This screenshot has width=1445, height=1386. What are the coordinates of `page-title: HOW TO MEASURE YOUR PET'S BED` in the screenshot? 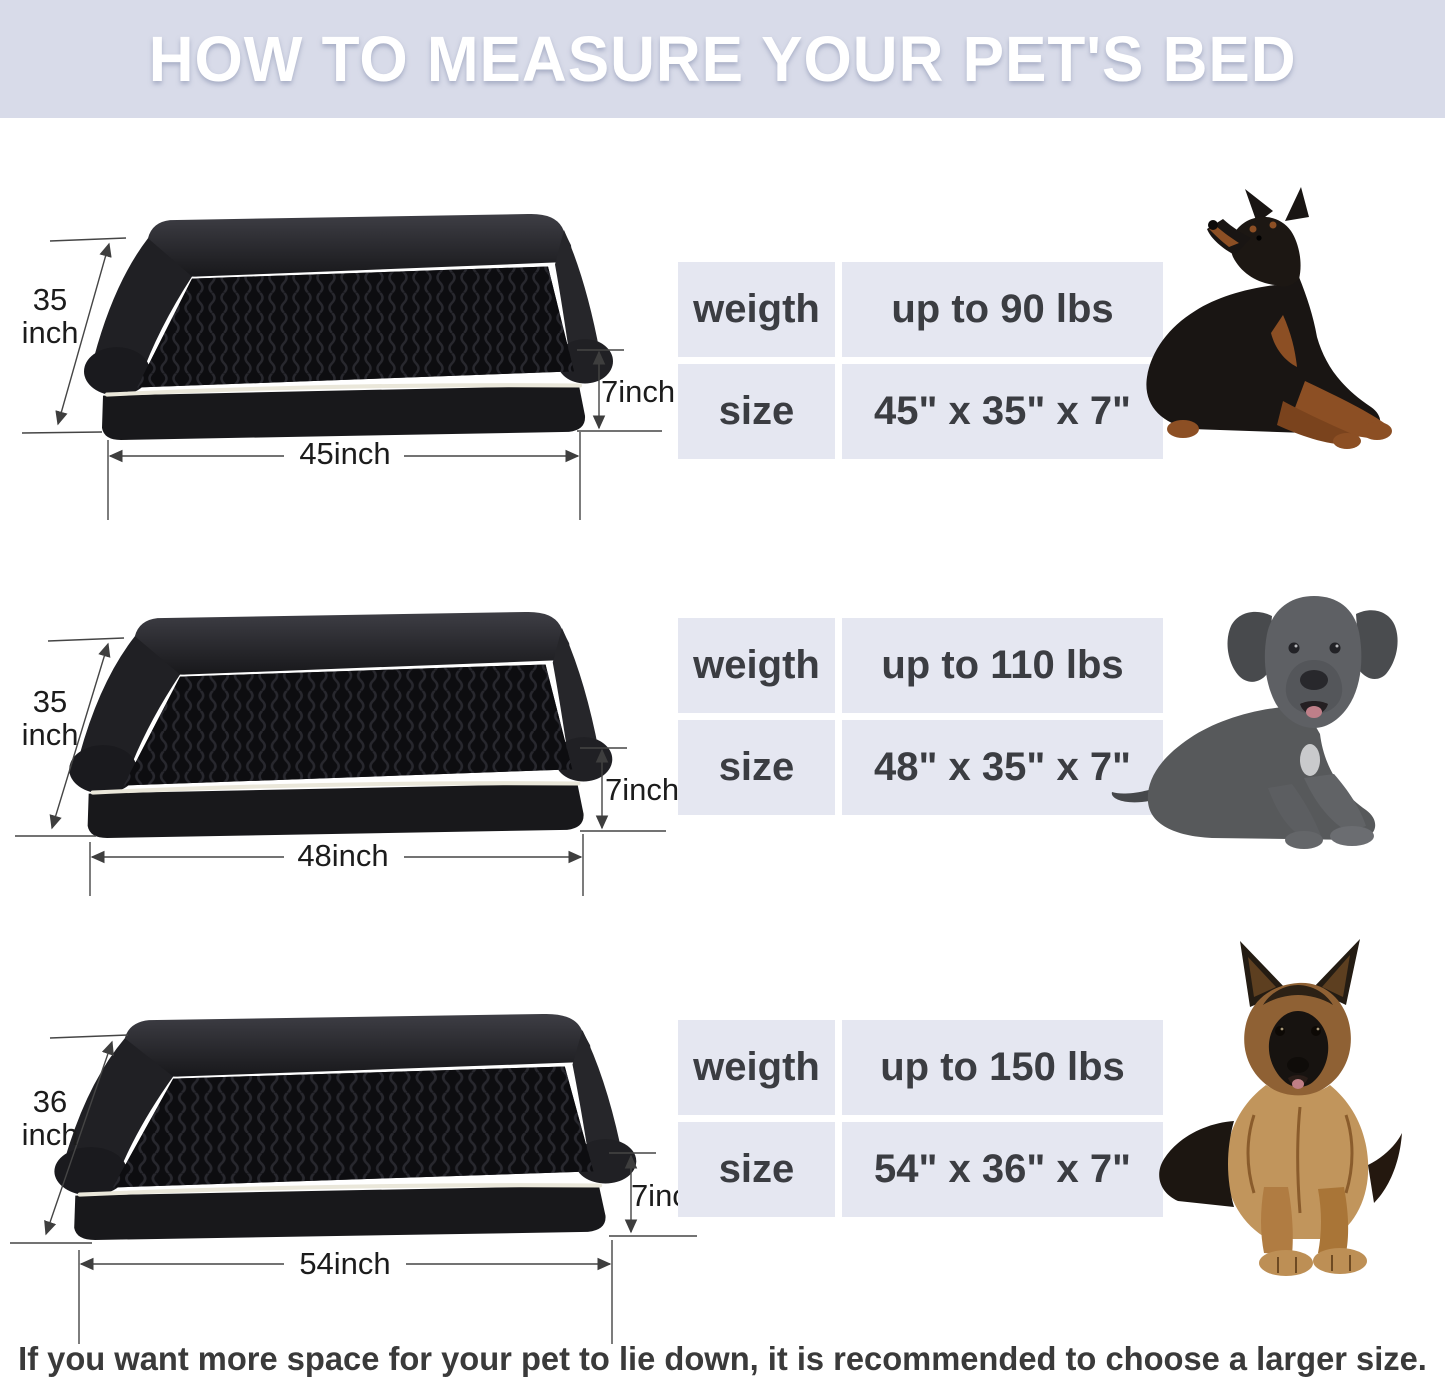 It's located at (722, 59).